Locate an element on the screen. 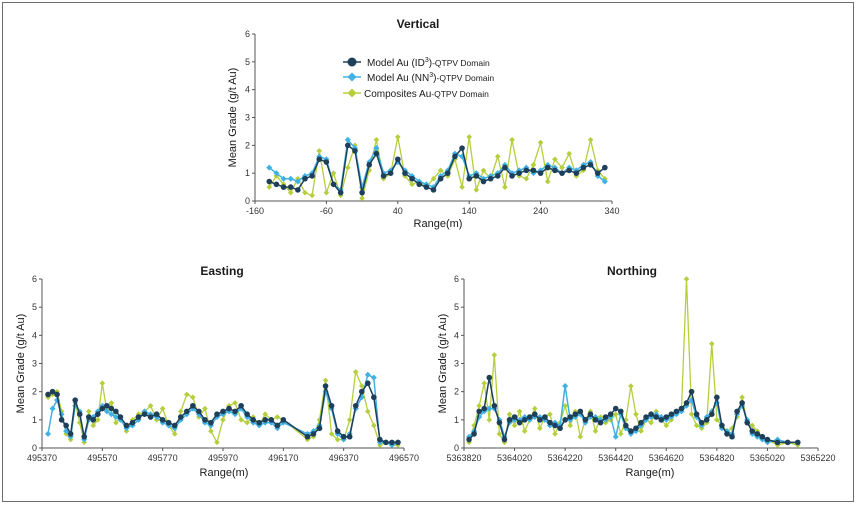 This screenshot has height=507, width=858. x-tick-label: -60 is located at coordinates (326, 211).